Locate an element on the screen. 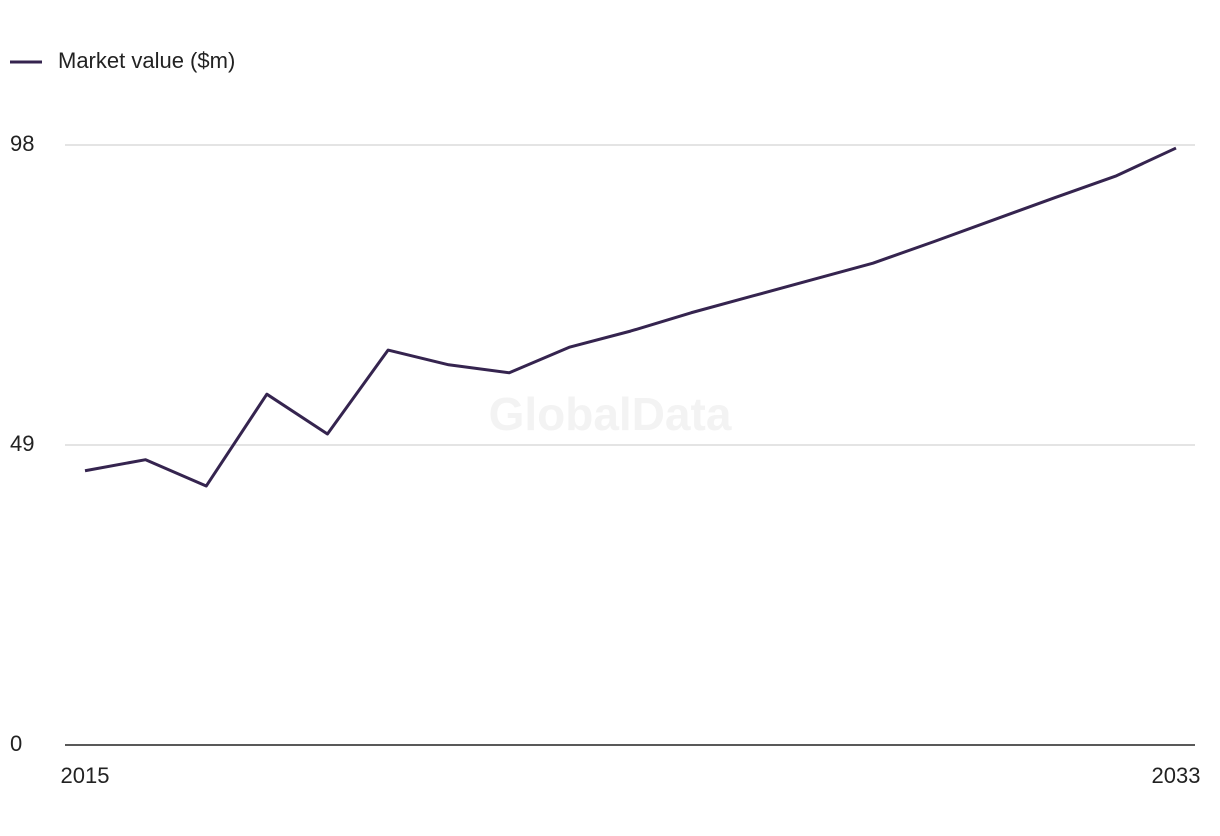 Image resolution: width=1220 pixels, height=836 pixels. y-tick-label: 98 is located at coordinates (22, 143).